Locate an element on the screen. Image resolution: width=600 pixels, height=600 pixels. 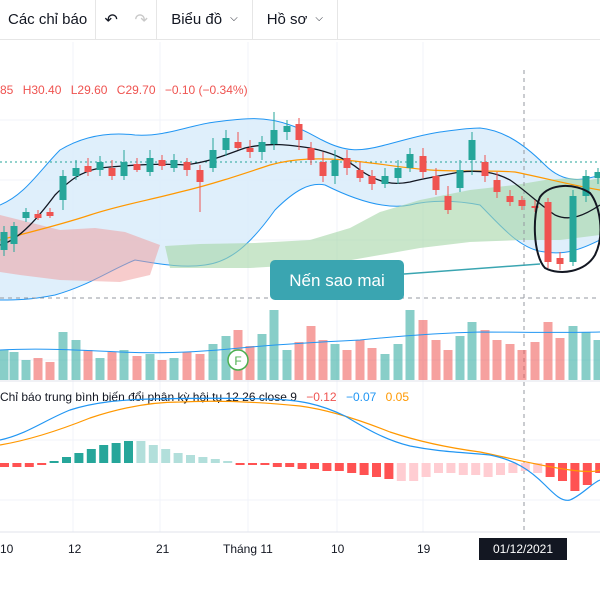
macd-value: −0.12 is located at coordinates (321, 397).